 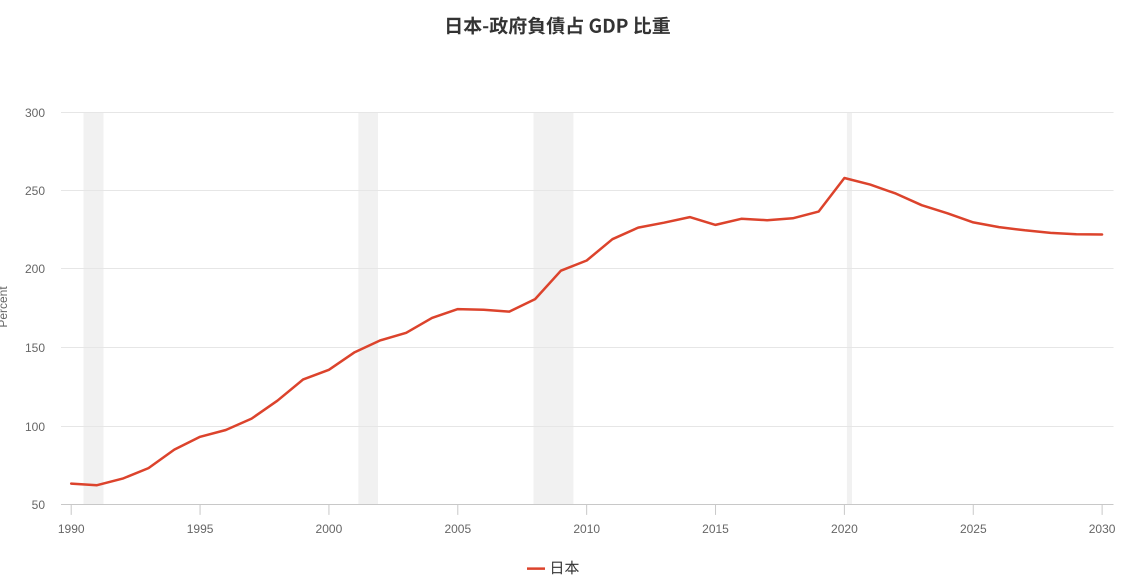 What do you see at coordinates (71, 529) in the screenshot?
I see `svg-text: 1990` at bounding box center [71, 529].